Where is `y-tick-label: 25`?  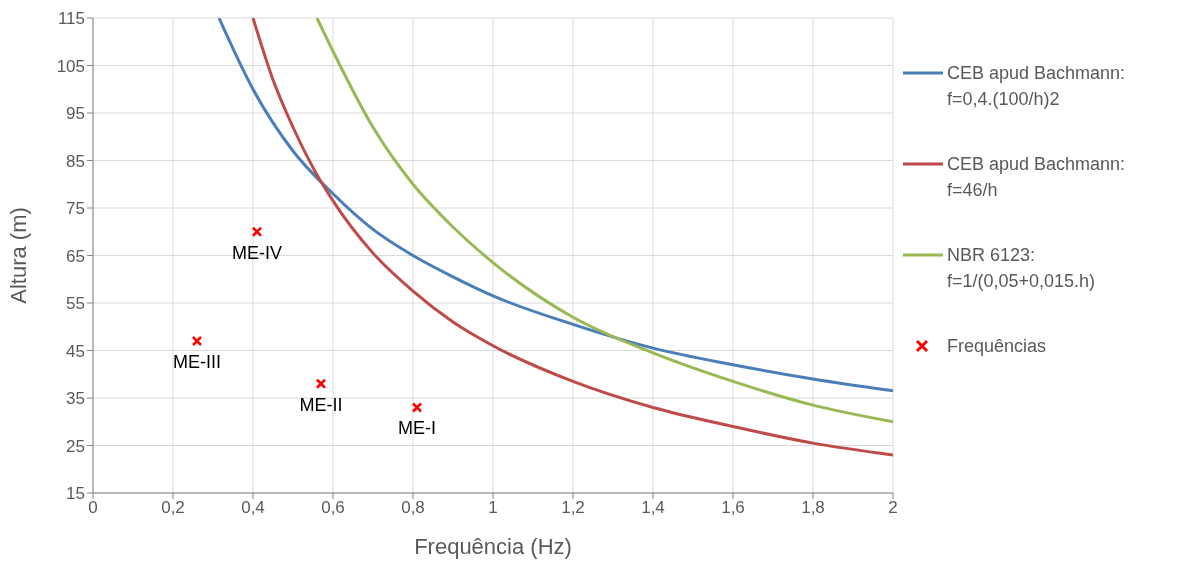
y-tick-label: 25 is located at coordinates (75, 446).